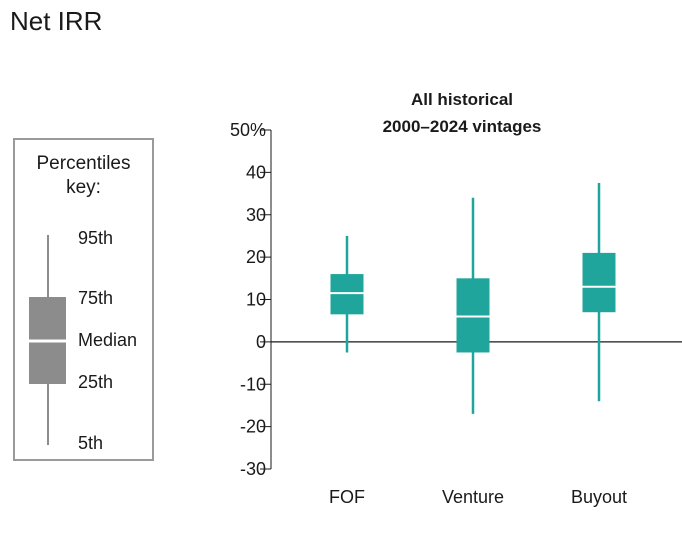  I want to click on x-category-label: FOF, so click(347, 497).